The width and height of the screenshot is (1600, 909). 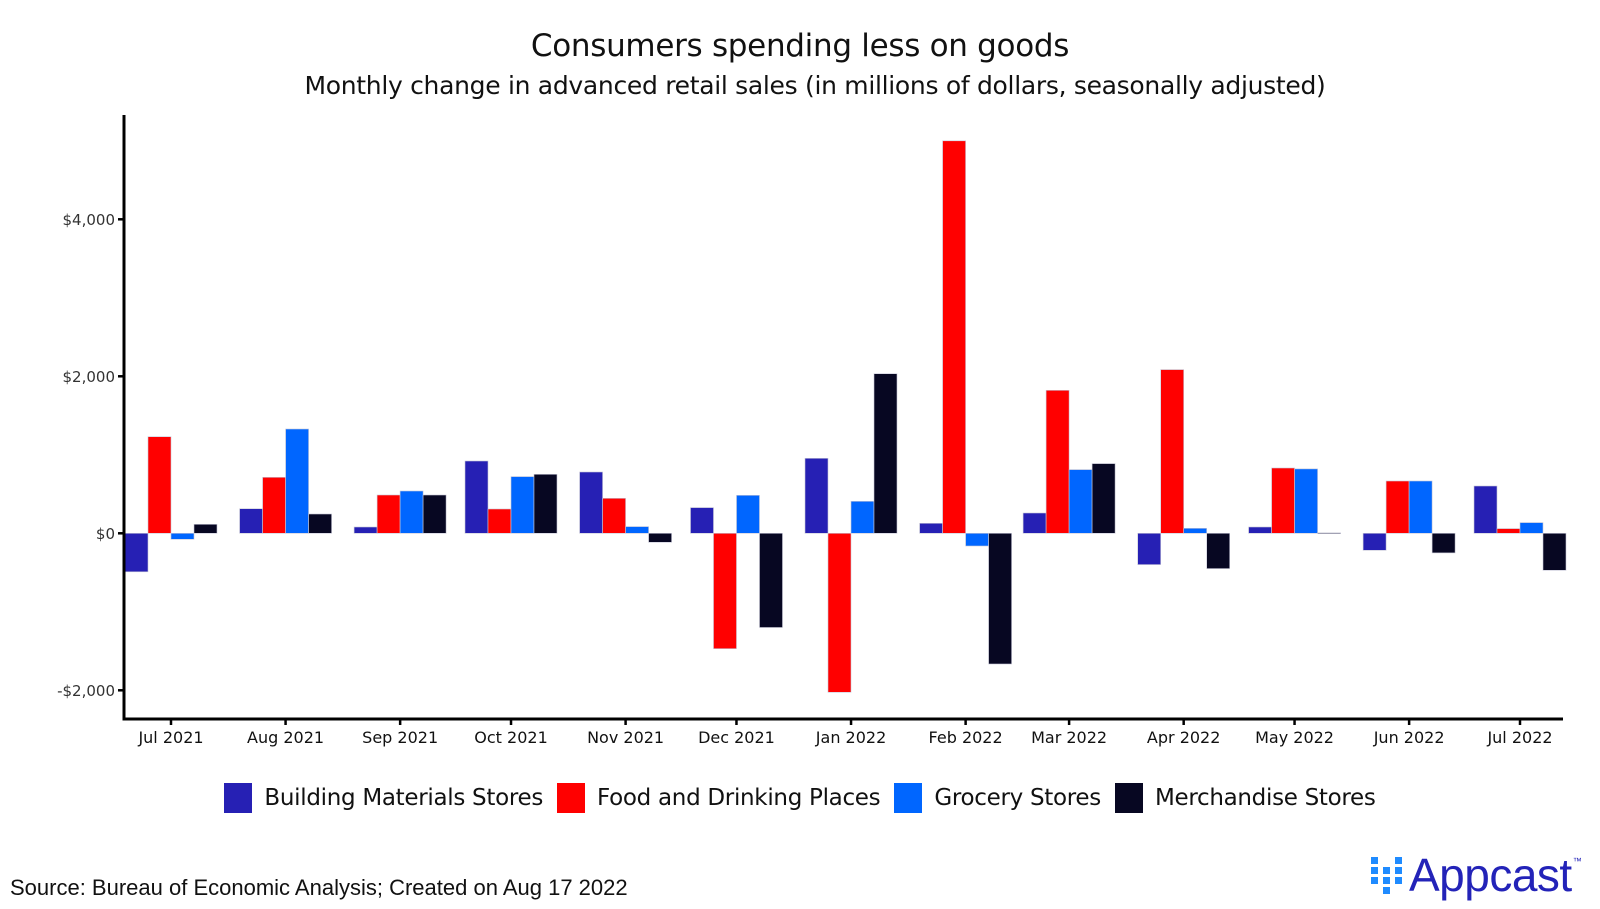 What do you see at coordinates (800, 46) in the screenshot?
I see `chart-title: Consumers spending less on goods` at bounding box center [800, 46].